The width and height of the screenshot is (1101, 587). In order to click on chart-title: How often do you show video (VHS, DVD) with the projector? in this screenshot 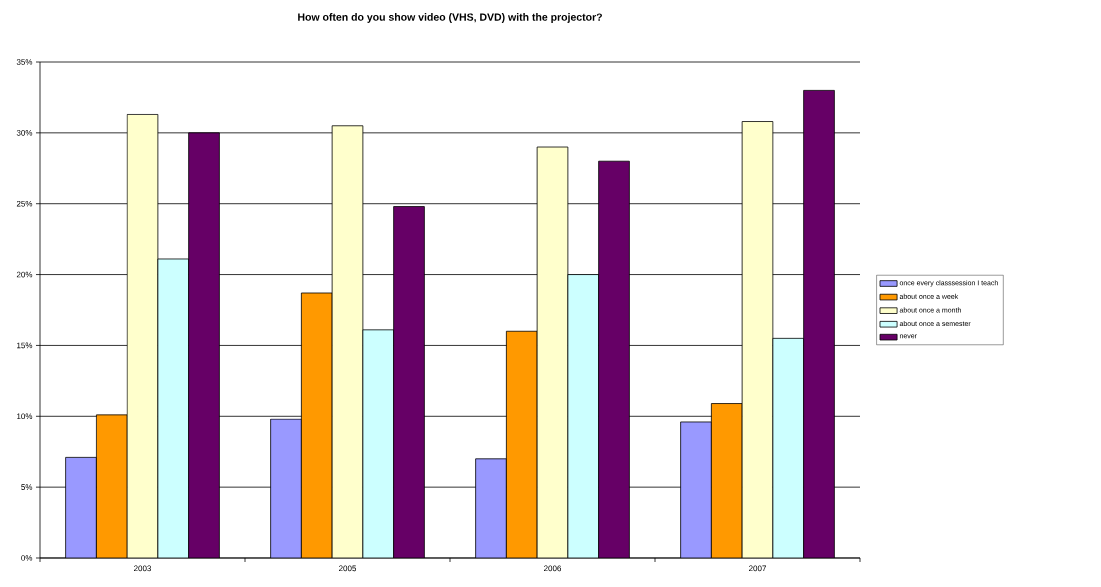, I will do `click(450, 18)`.